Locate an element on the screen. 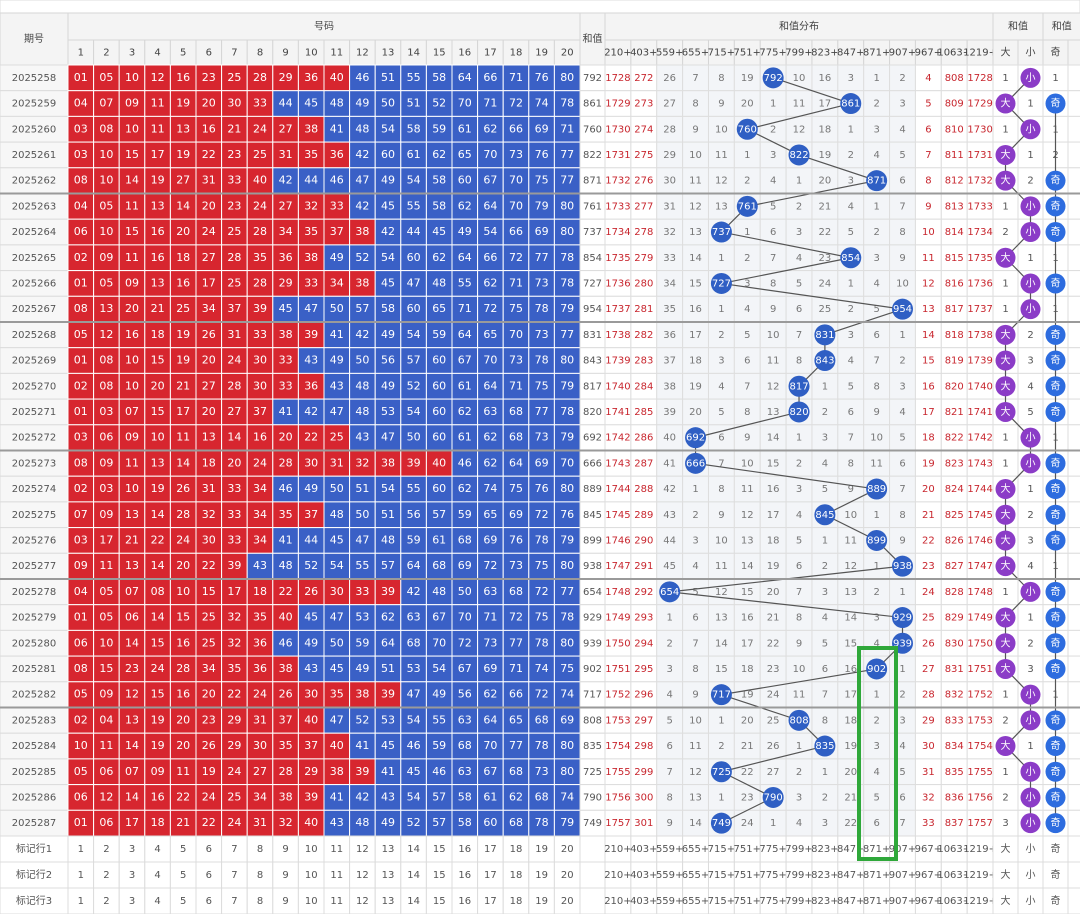 The height and width of the screenshot is (918, 1080). ball-number: 11 is located at coordinates (132, 205).